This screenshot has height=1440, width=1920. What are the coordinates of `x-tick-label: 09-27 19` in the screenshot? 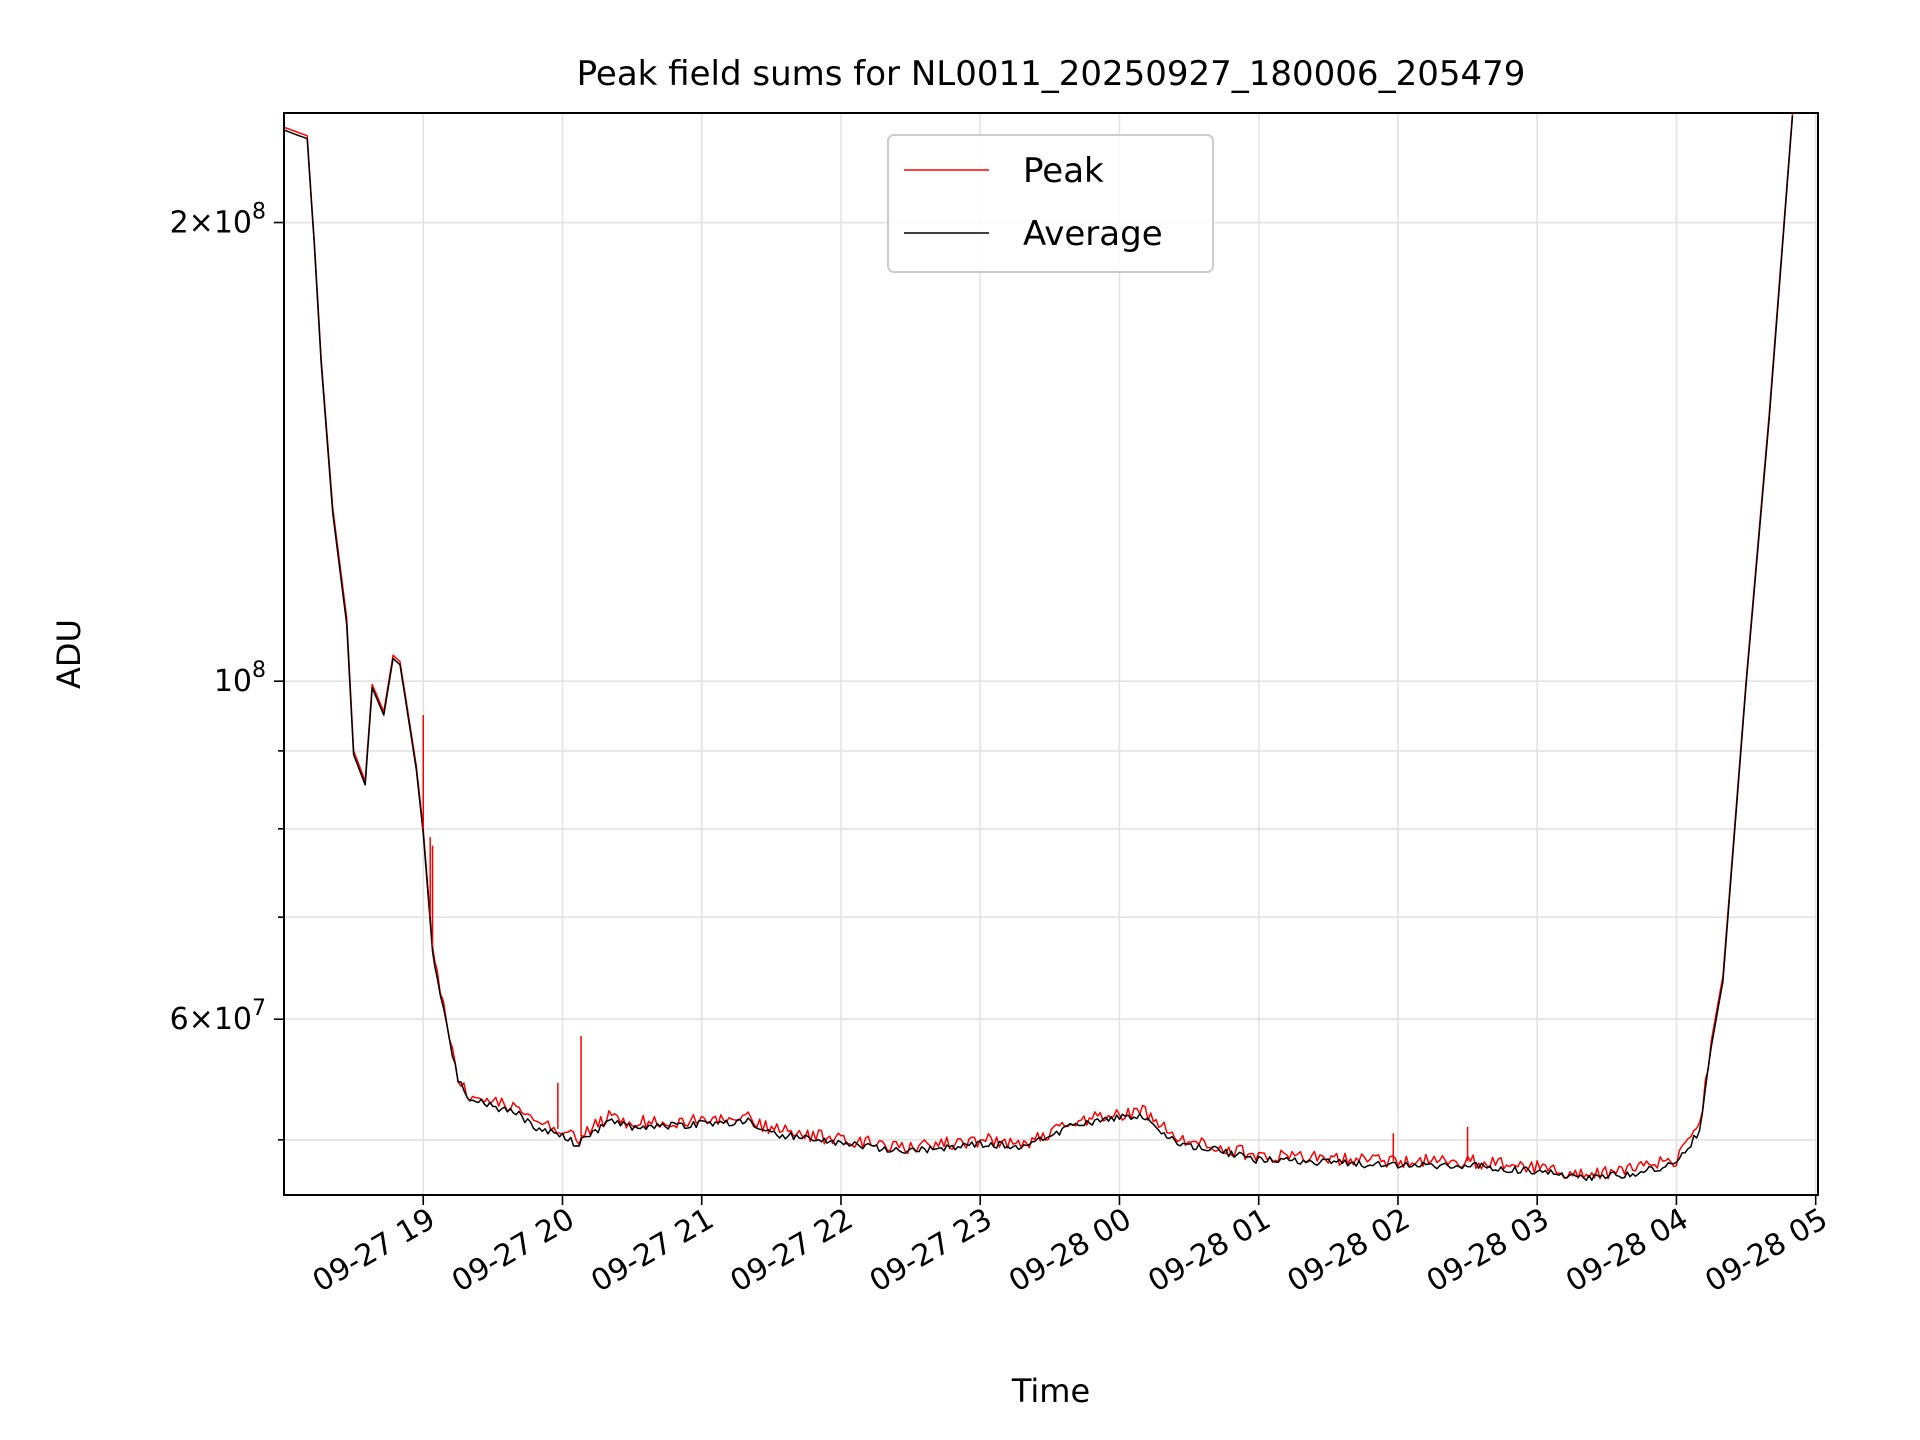 It's located at (374, 1251).